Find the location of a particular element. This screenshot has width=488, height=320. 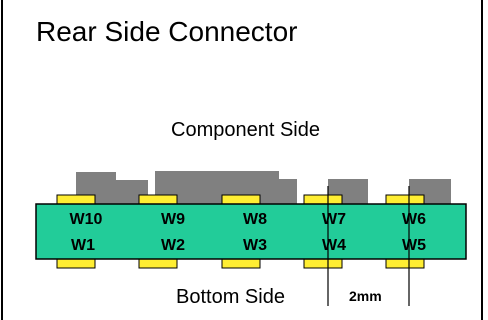

pad-label-top: W10 is located at coordinates (86, 219).